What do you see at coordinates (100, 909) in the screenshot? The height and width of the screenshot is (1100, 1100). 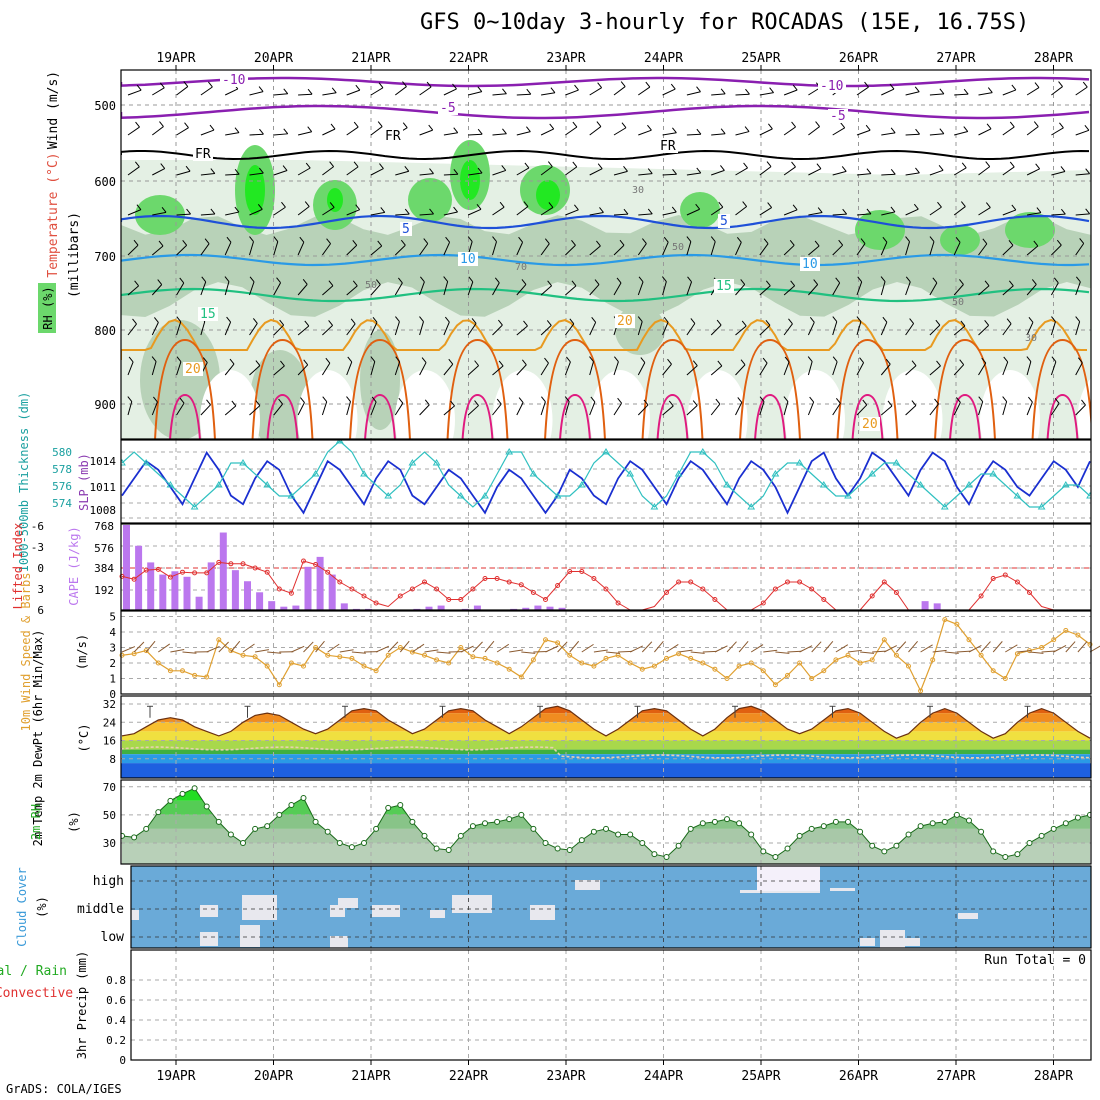 I see `cloud-level-middle: middle` at bounding box center [100, 909].